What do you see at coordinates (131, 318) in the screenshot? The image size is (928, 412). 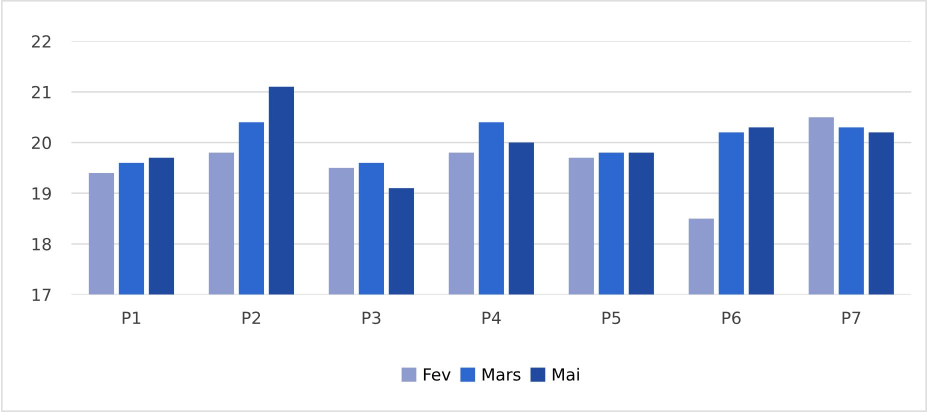 I see `x-tick-label: P1` at bounding box center [131, 318].